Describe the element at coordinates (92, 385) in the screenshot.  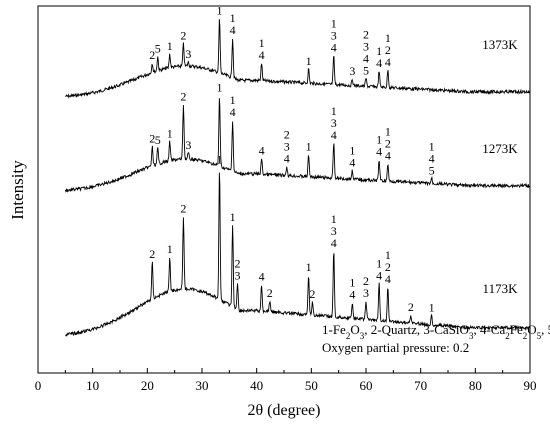
I see `x-tick-label: 10` at that location.